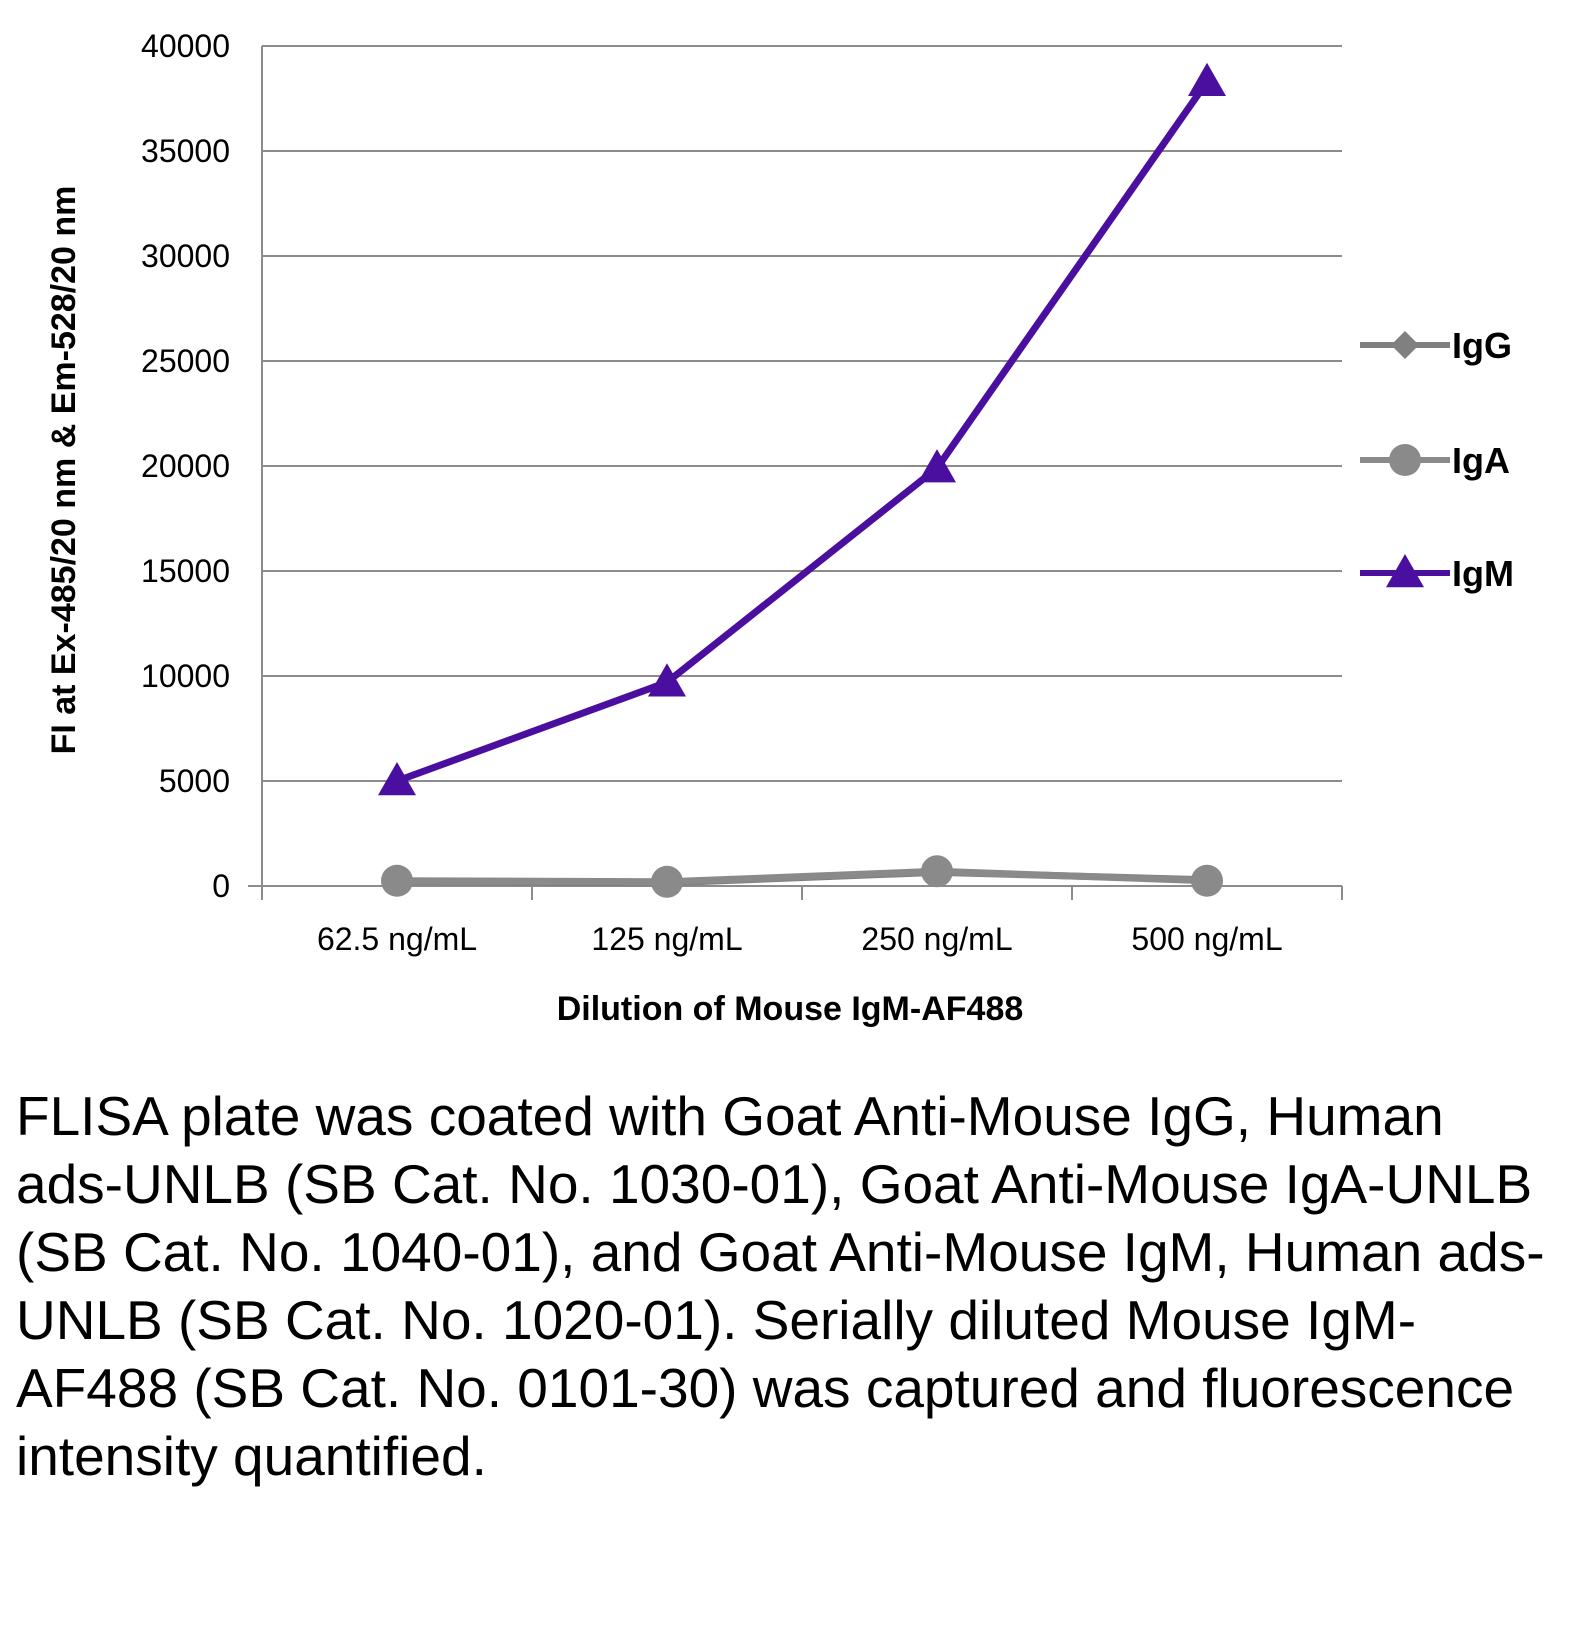  Describe the element at coordinates (185, 256) in the screenshot. I see `y-tick-label-6: 30000` at that location.